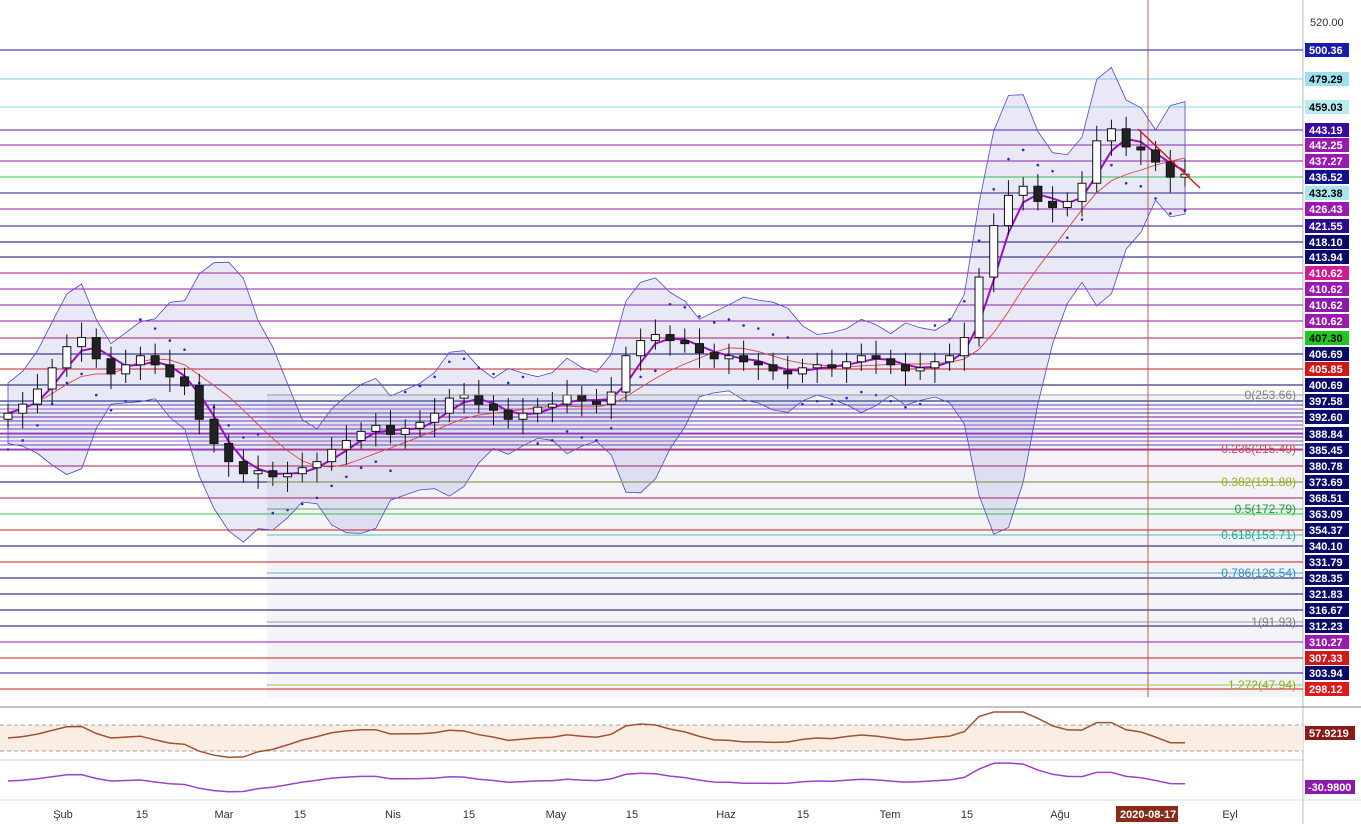 This screenshot has width=1361, height=824. Describe the element at coordinates (1270, 395) in the screenshot. I see `fib-label: 0(253.66)` at that location.